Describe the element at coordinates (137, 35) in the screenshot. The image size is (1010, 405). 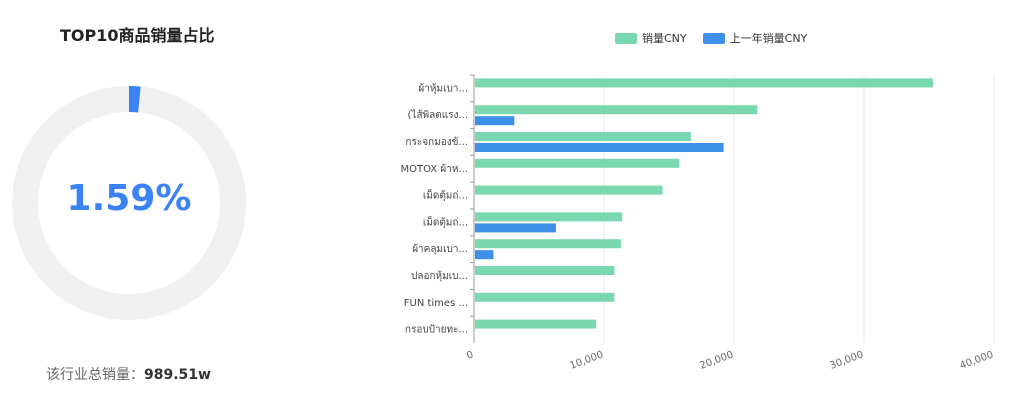
I see `chart-title: TOP10商品销量占比` at that location.